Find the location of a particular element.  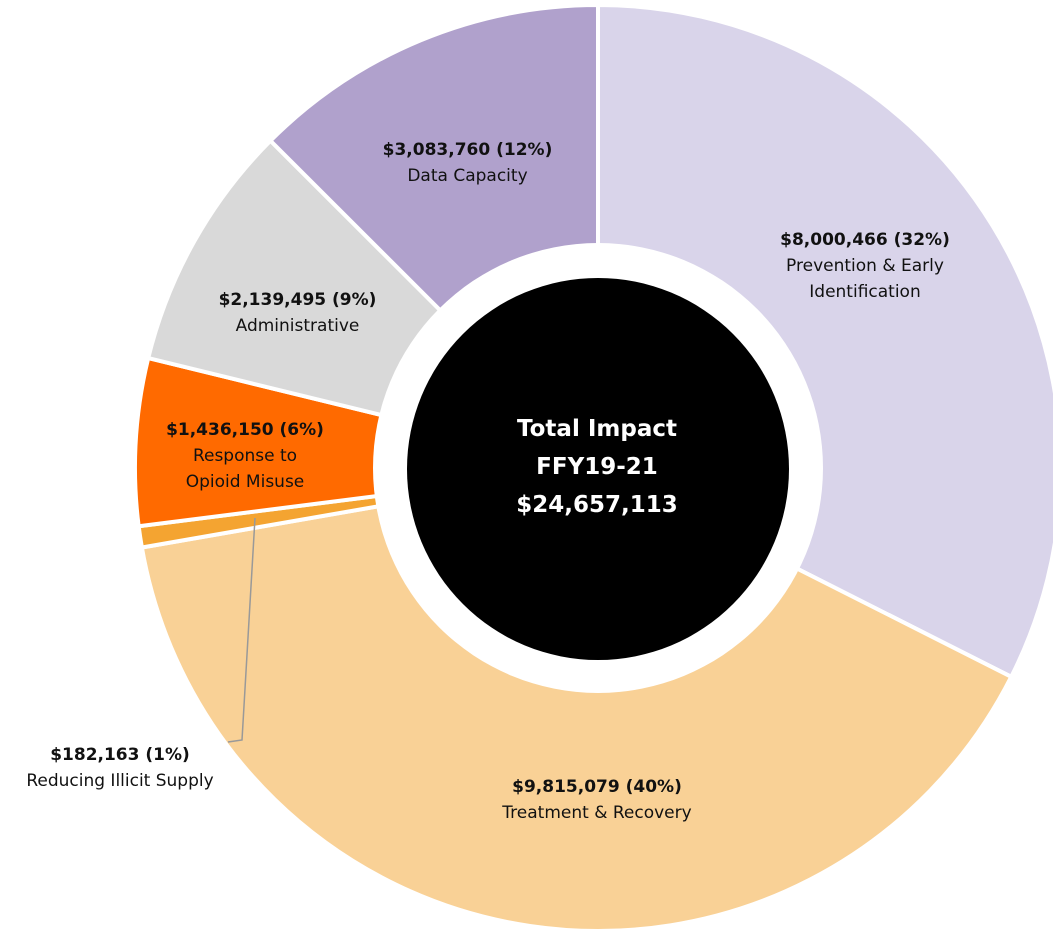

category-label: Prevention & Early Identification is located at coordinates (865, 279).